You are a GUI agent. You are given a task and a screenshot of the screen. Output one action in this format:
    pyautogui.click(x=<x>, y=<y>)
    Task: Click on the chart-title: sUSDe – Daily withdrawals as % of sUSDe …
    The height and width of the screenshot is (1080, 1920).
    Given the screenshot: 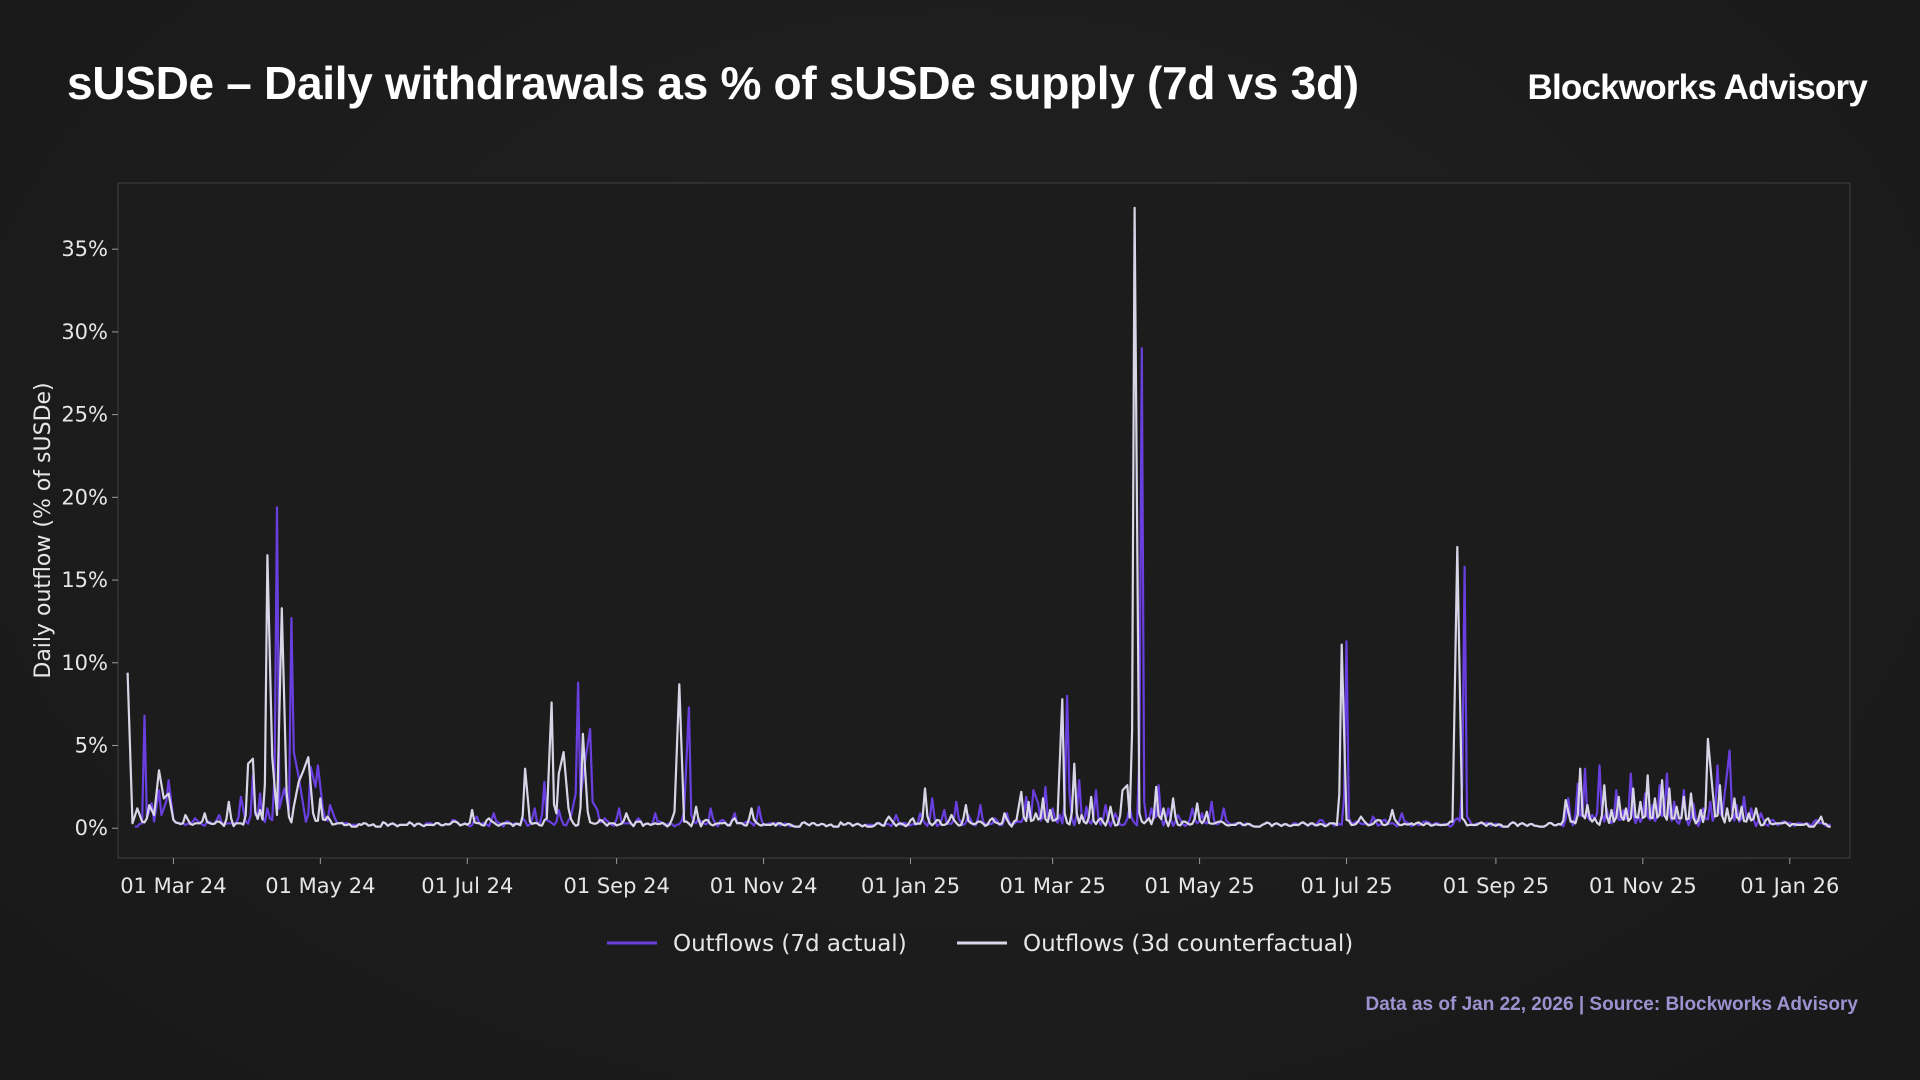 What is the action you would take?
    pyautogui.click(x=713, y=83)
    